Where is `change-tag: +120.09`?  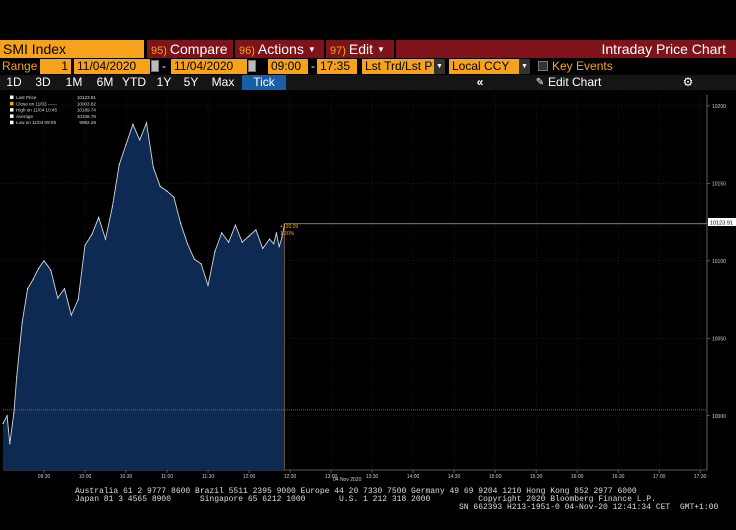
change-tag: +120.09 is located at coordinates (289, 227).